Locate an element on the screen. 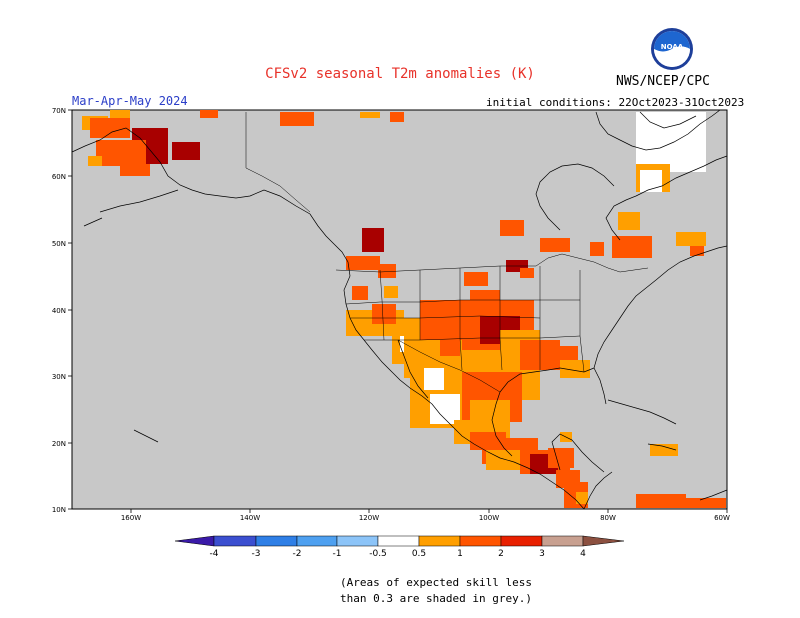  lat-label: 10N is located at coordinates (59, 510).